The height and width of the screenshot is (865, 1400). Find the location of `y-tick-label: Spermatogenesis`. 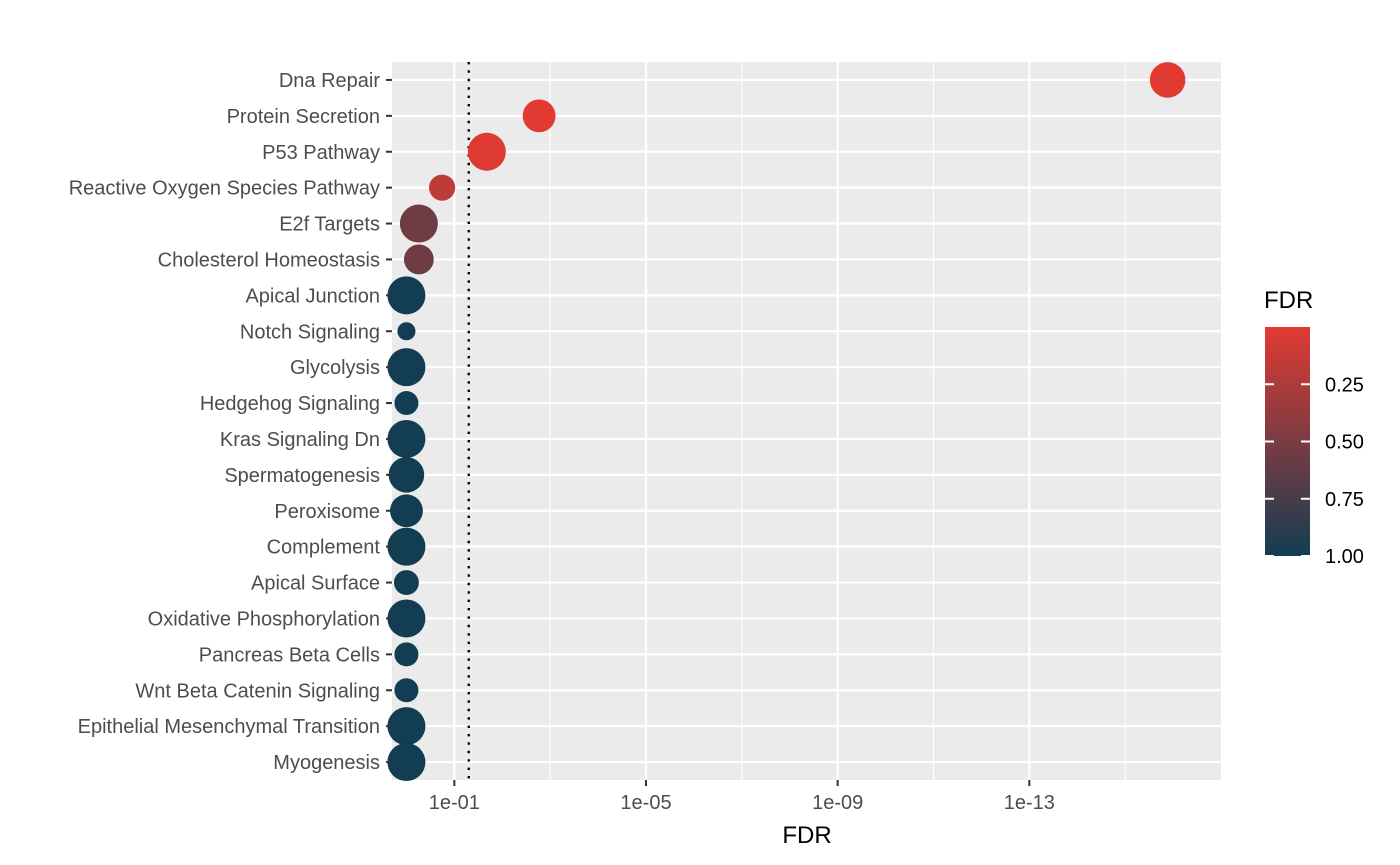

y-tick-label: Spermatogenesis is located at coordinates (302, 476).